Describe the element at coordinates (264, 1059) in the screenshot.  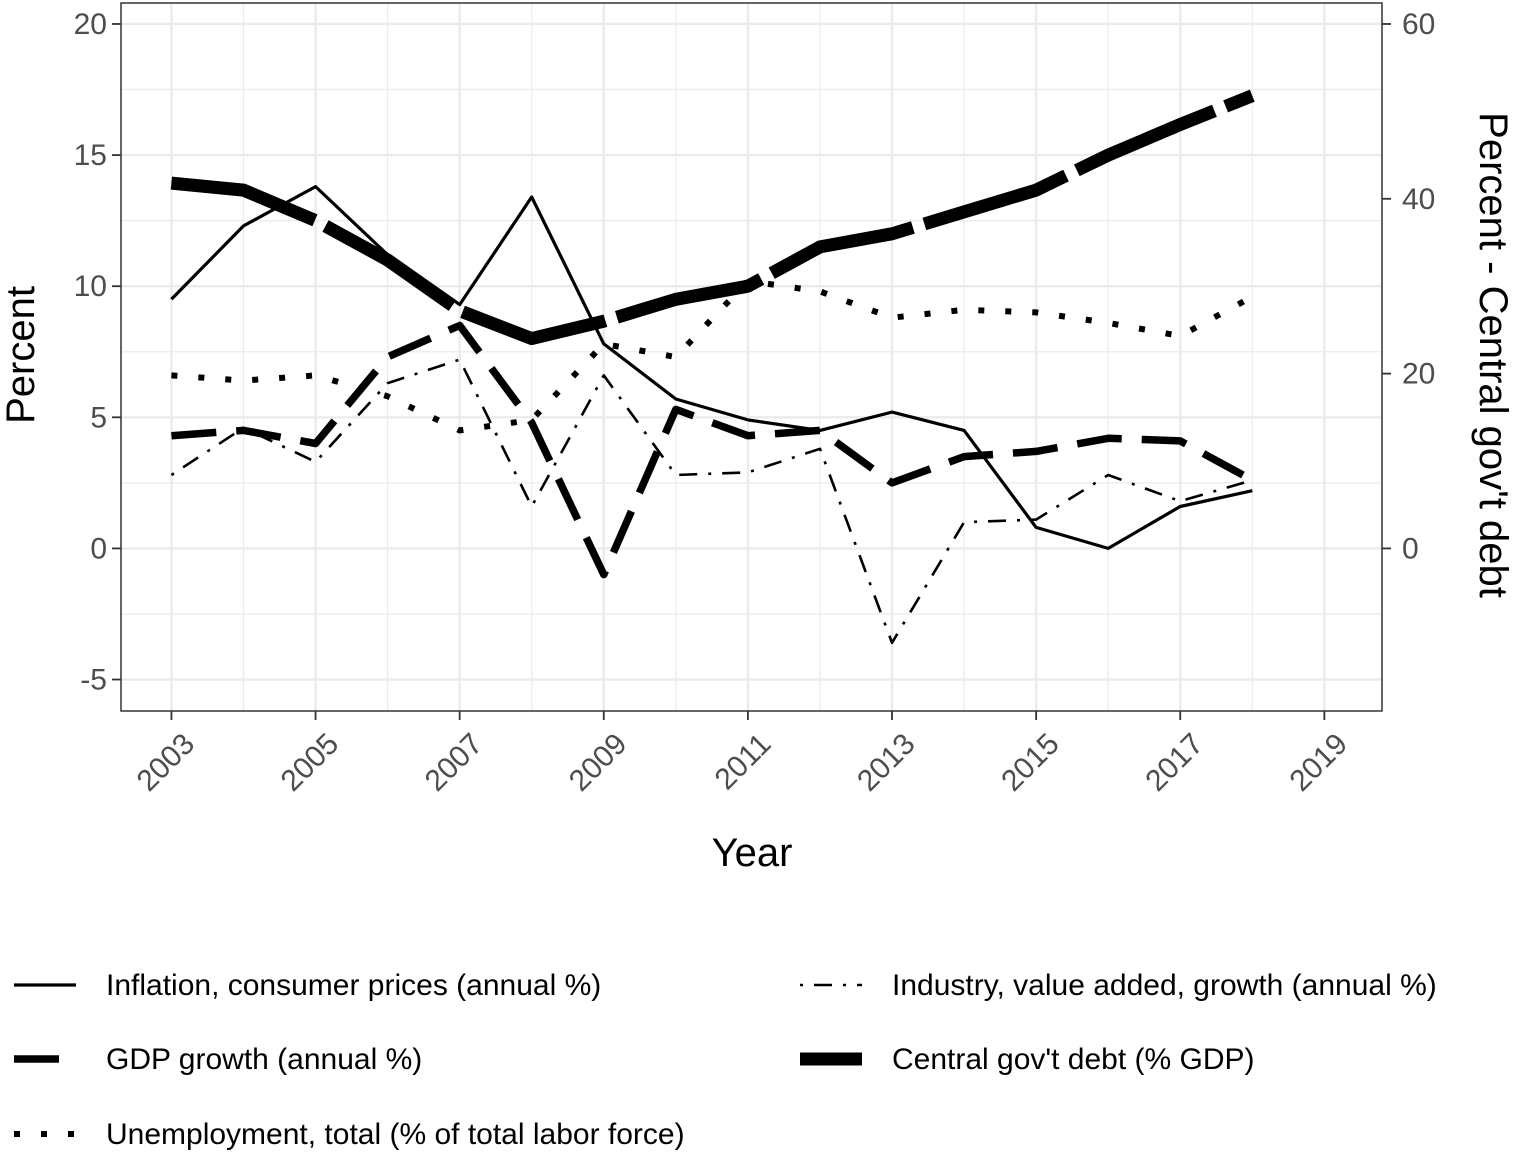
I see `legend-label-2: GDP growth (annual %)` at that location.